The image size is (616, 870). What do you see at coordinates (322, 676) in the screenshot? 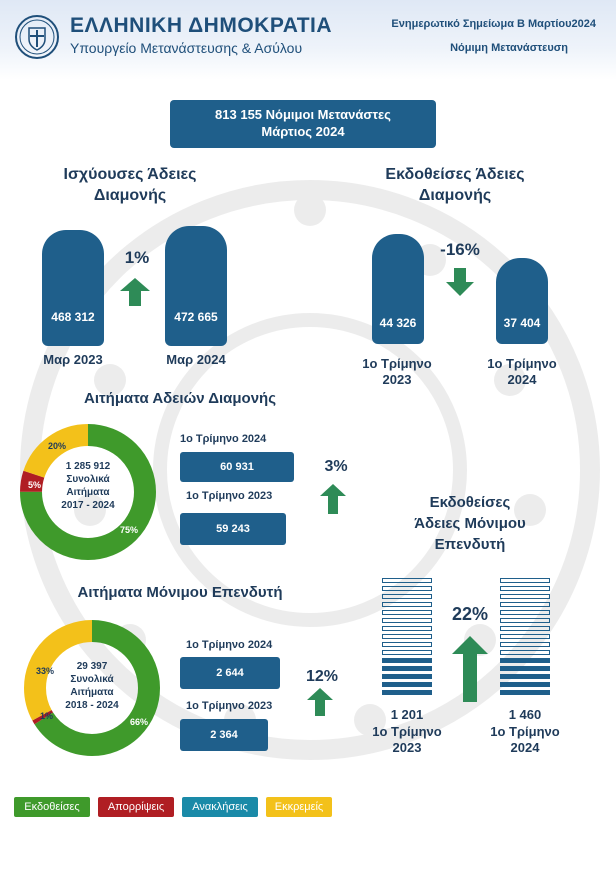
I see `investor-applications-change: 12%` at bounding box center [322, 676].